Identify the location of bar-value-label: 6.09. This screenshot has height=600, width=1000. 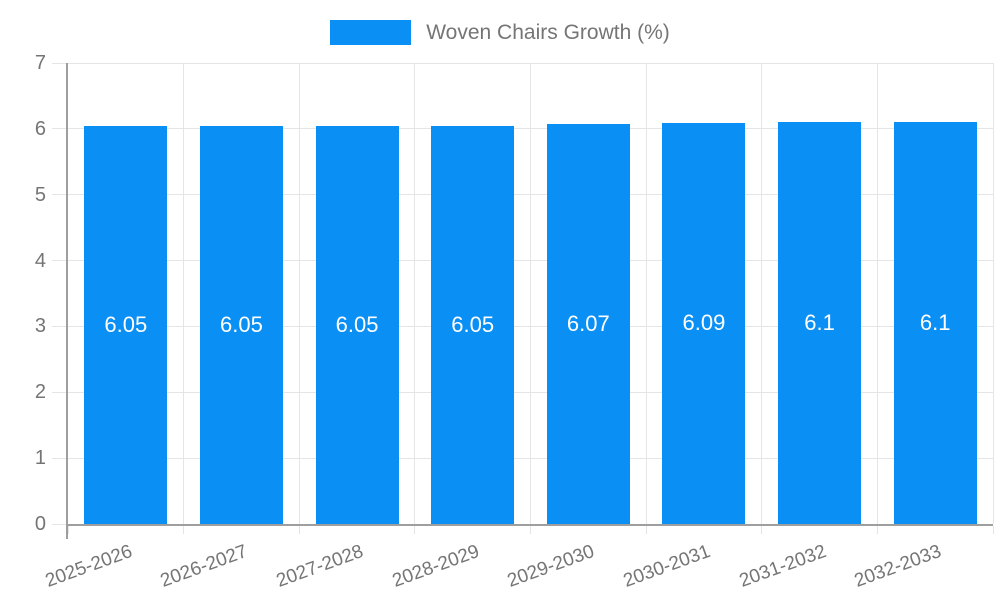
(704, 323).